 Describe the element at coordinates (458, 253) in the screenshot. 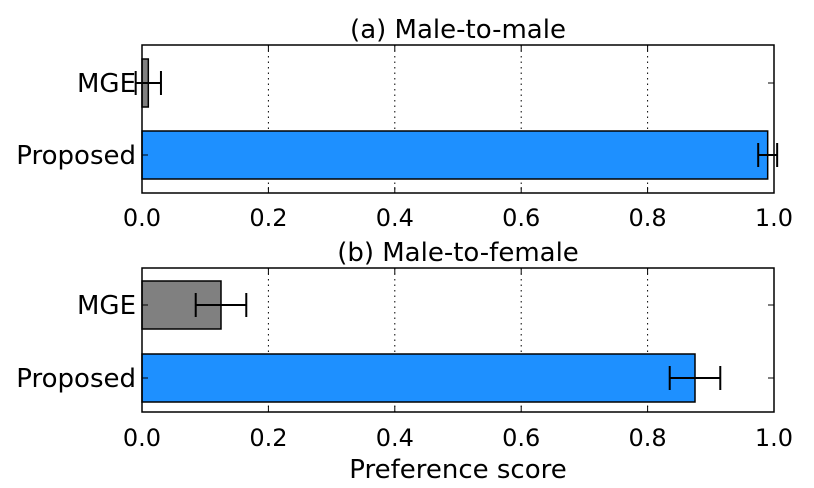

I see `panel-b-title: (b) Male-to-female` at that location.